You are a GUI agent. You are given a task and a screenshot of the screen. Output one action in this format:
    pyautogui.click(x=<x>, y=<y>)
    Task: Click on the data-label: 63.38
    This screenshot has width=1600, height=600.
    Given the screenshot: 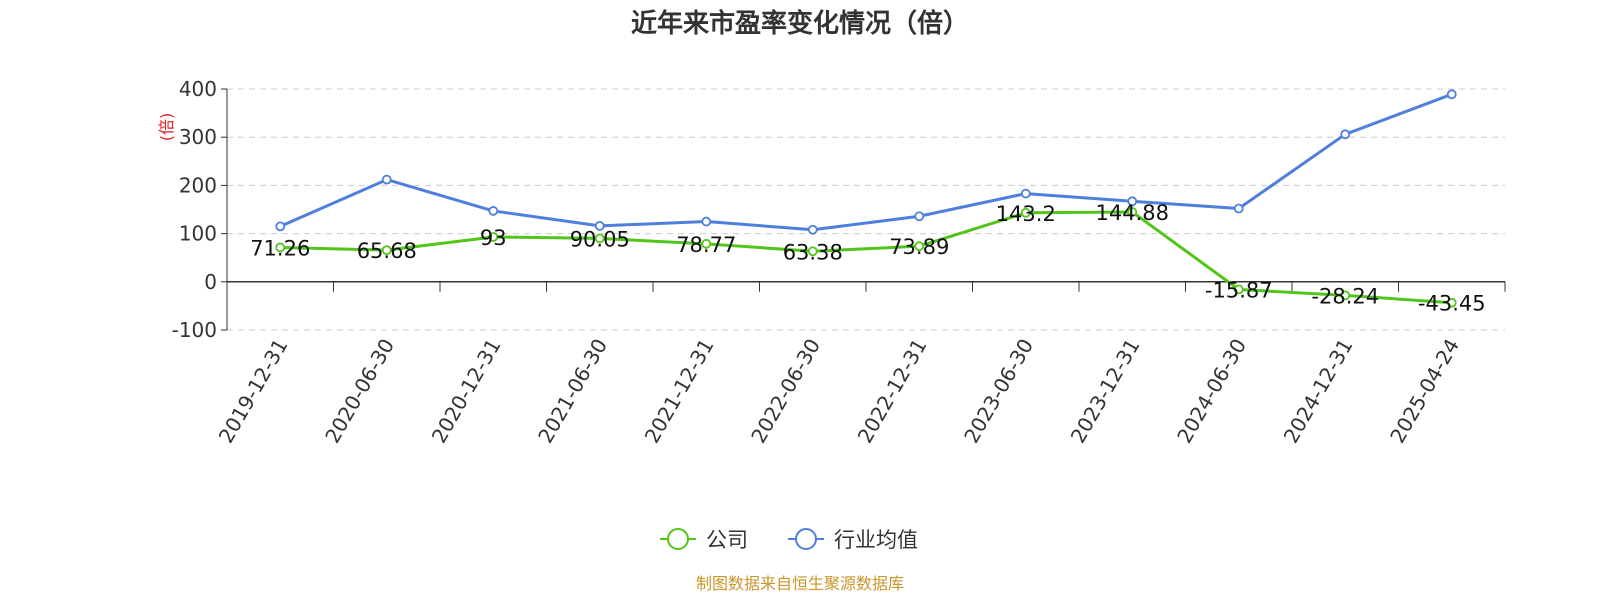 What is the action you would take?
    pyautogui.click(x=813, y=252)
    